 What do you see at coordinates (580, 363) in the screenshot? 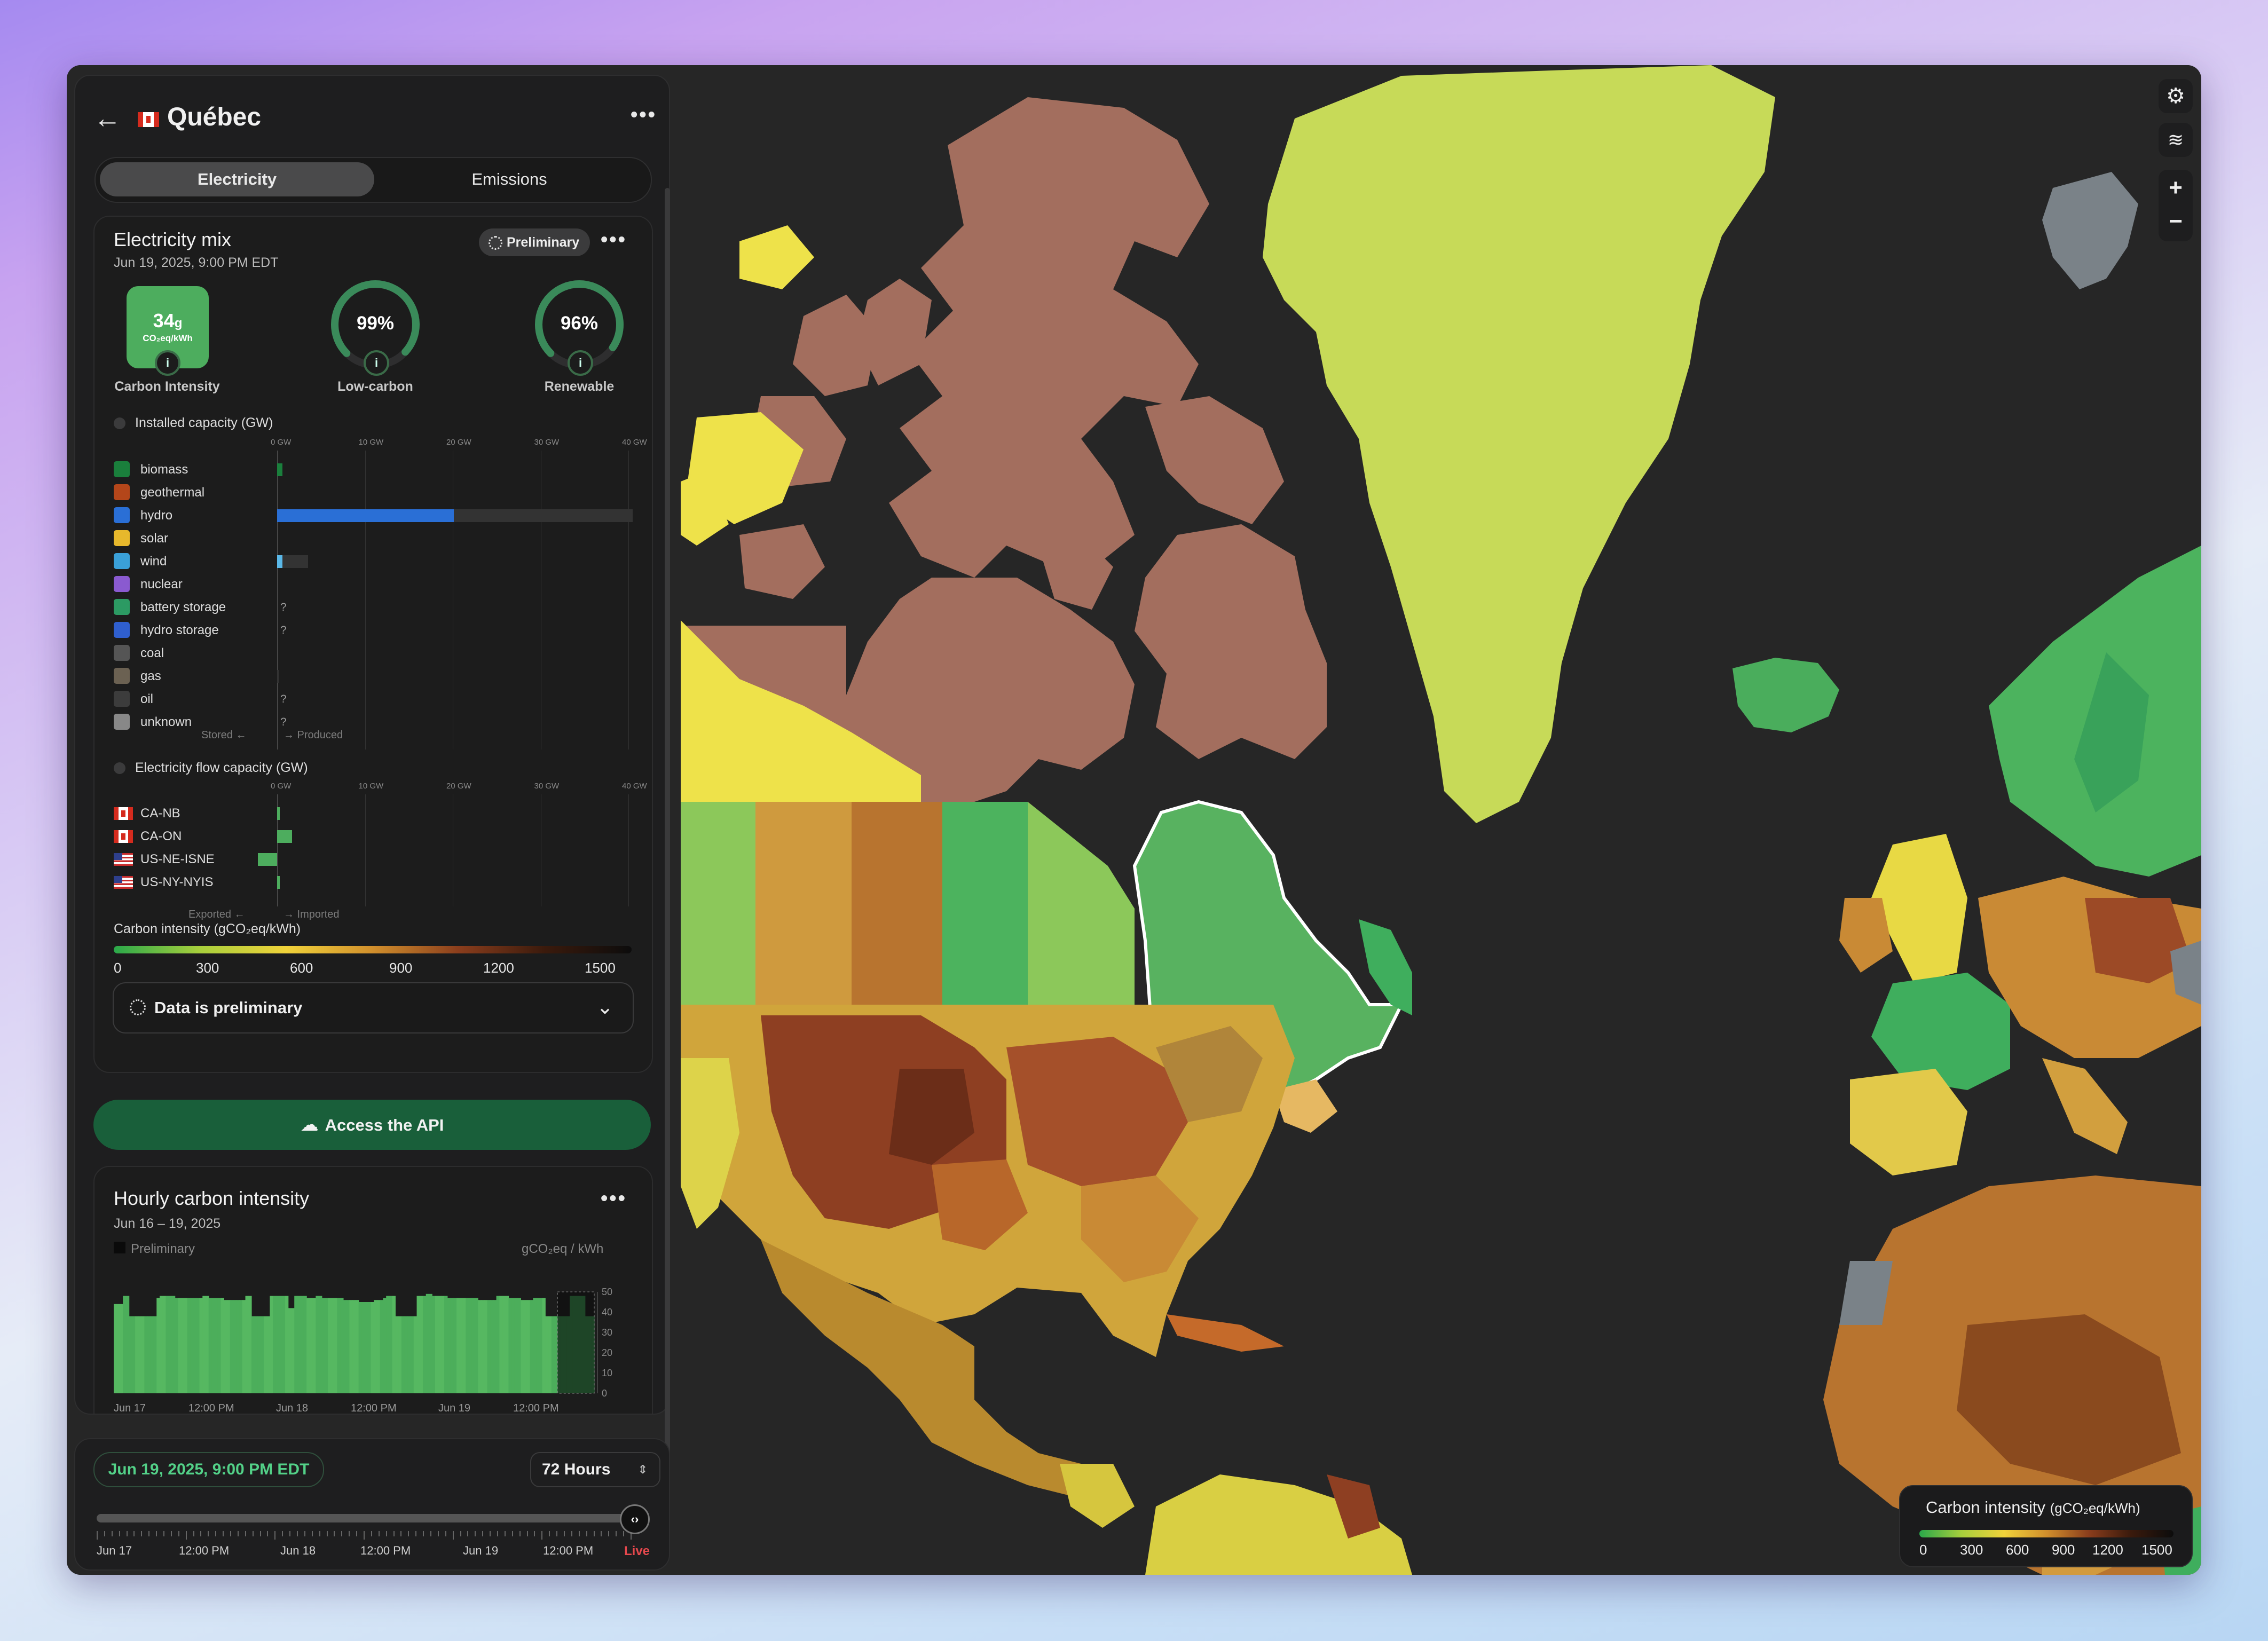
I see `renewable-info-icon: i` at bounding box center [580, 363].